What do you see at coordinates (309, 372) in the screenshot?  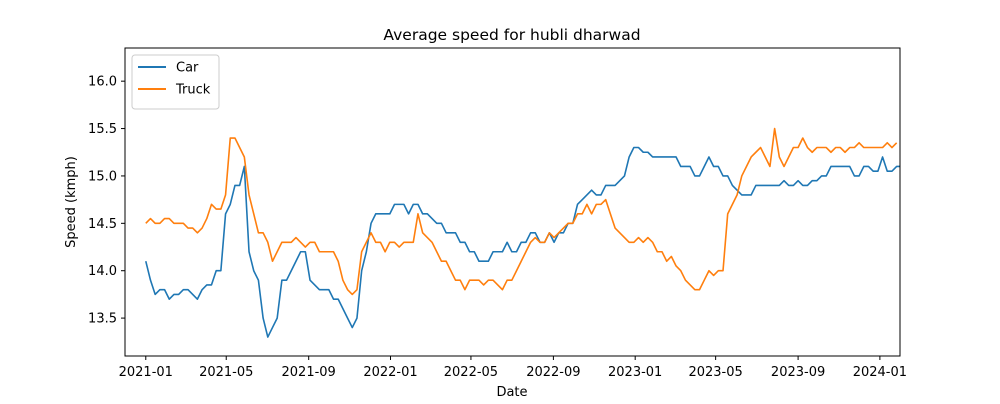 I see `x-tick-label: 2021-09` at bounding box center [309, 372].